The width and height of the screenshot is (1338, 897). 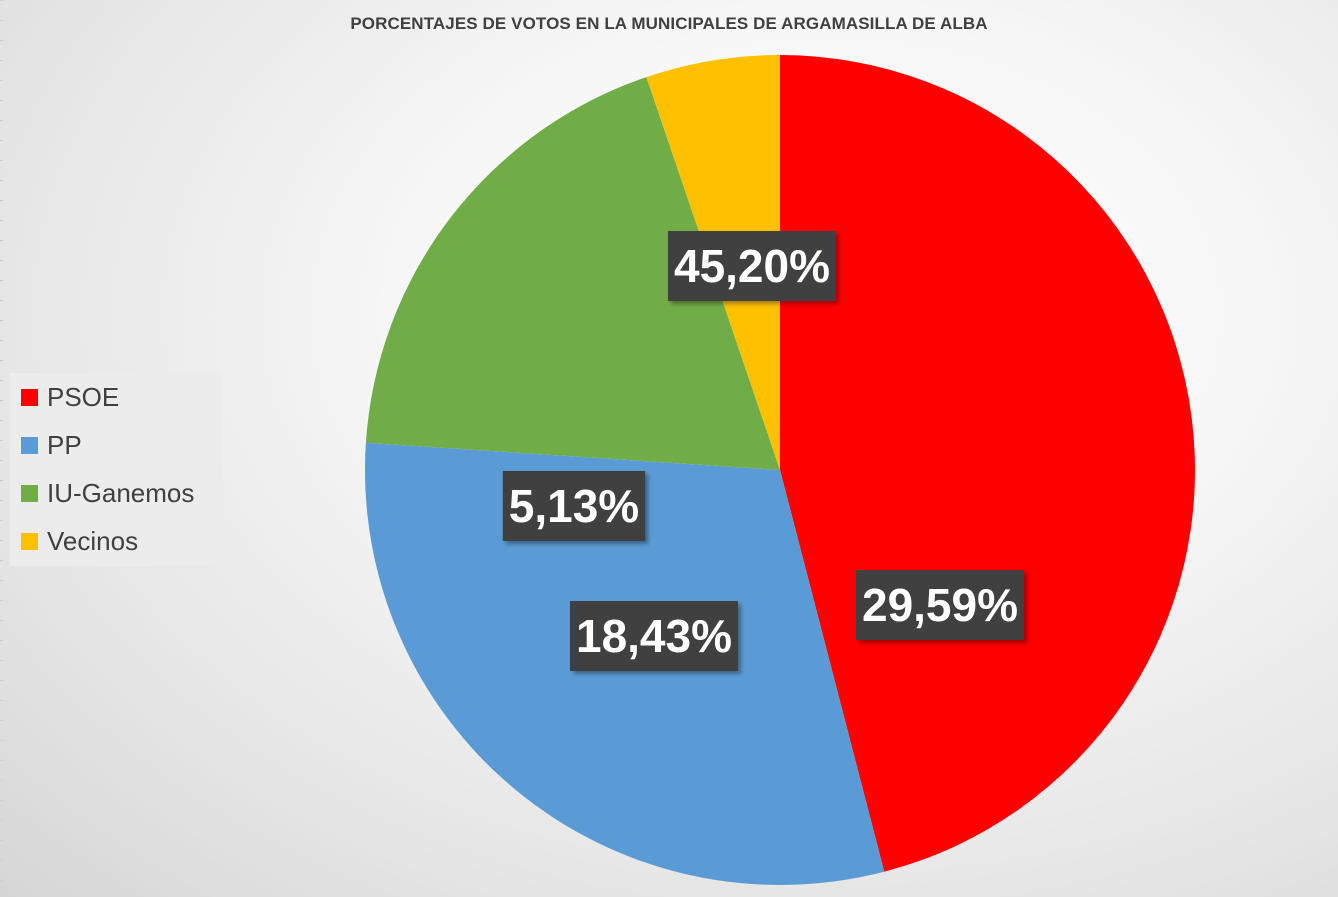 I want to click on legend-item-iu-ganemos: IU-Ganemos, so click(x=107, y=493).